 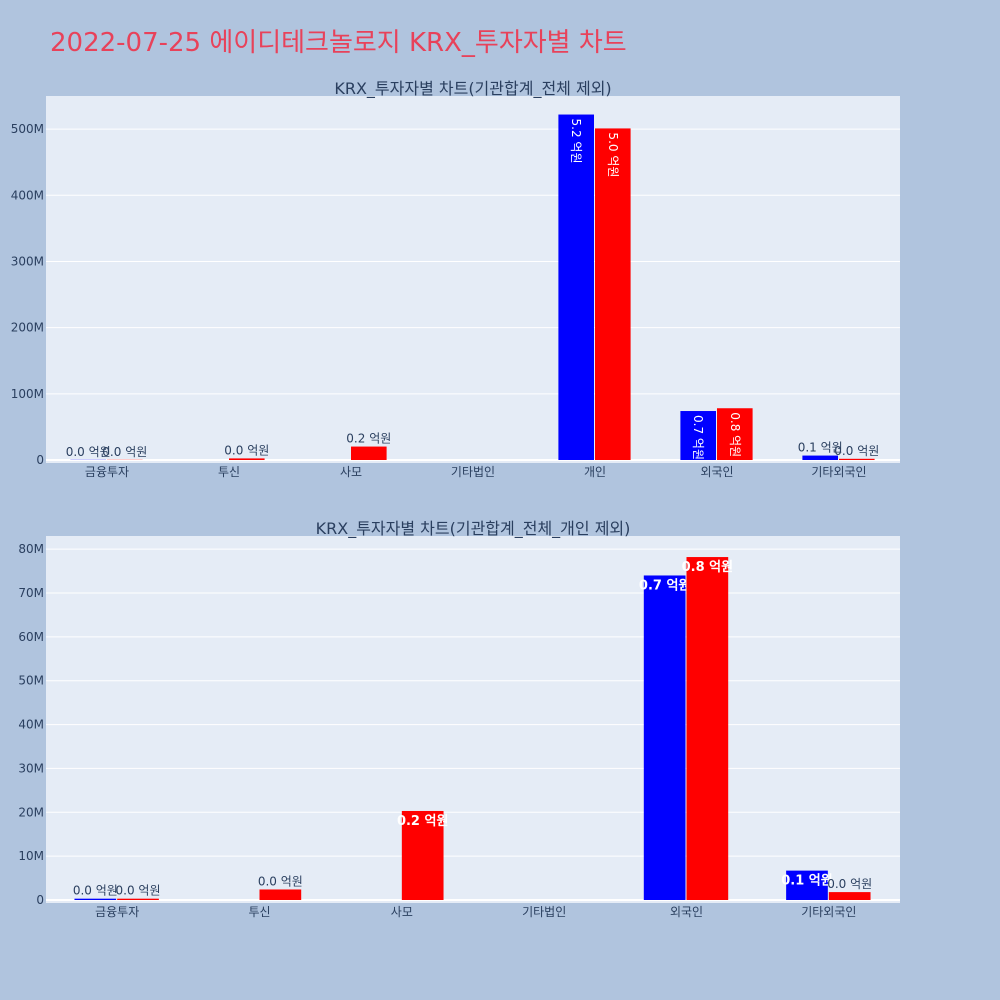 What do you see at coordinates (31, 593) in the screenshot?
I see `y-tick-label: 70M` at bounding box center [31, 593].